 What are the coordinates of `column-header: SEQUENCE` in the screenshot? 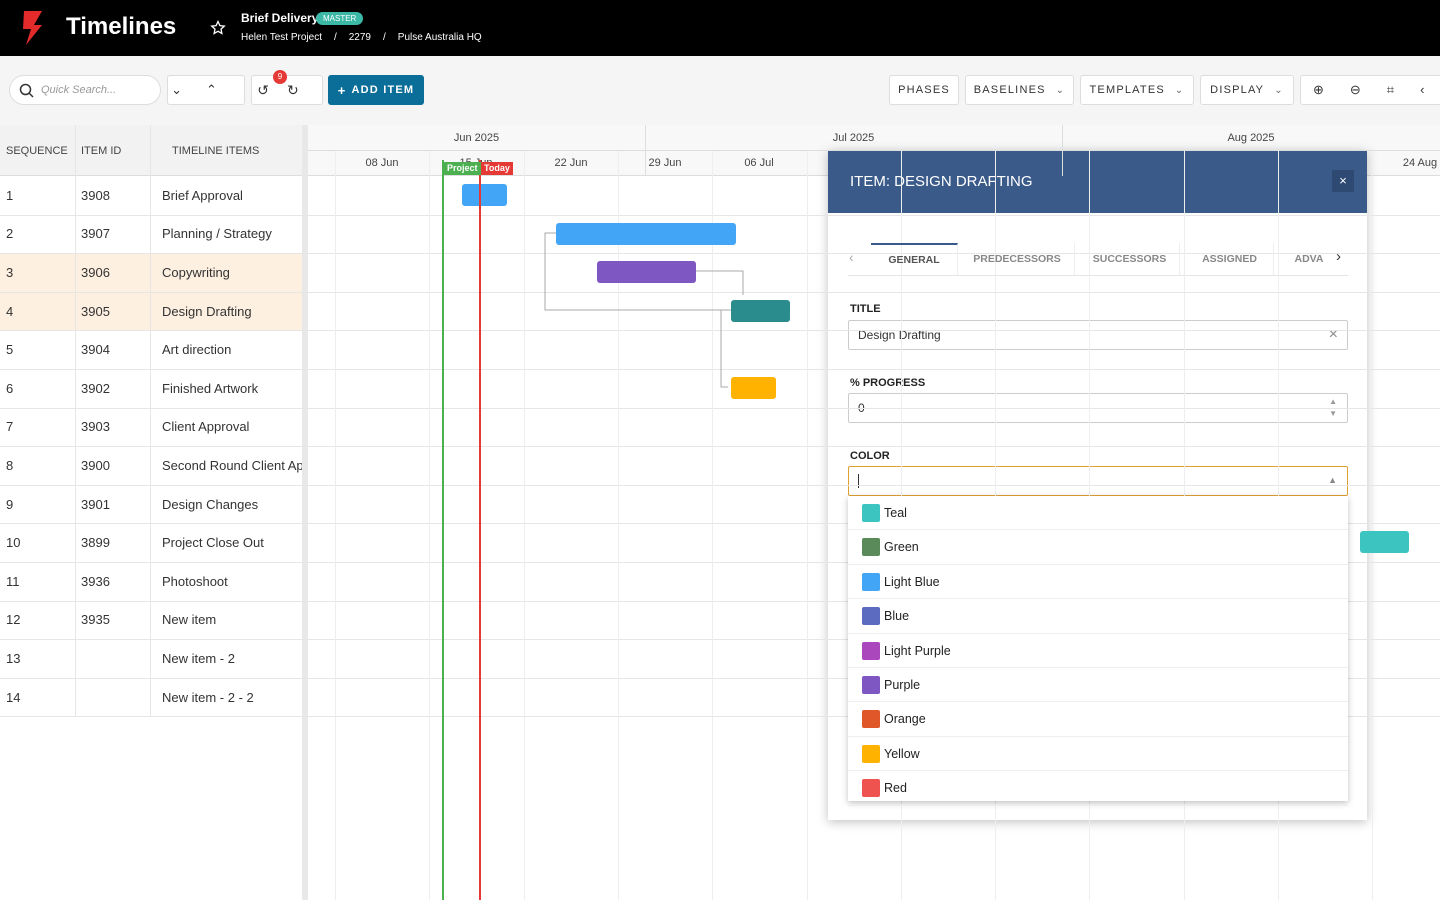 It's located at (37, 150).